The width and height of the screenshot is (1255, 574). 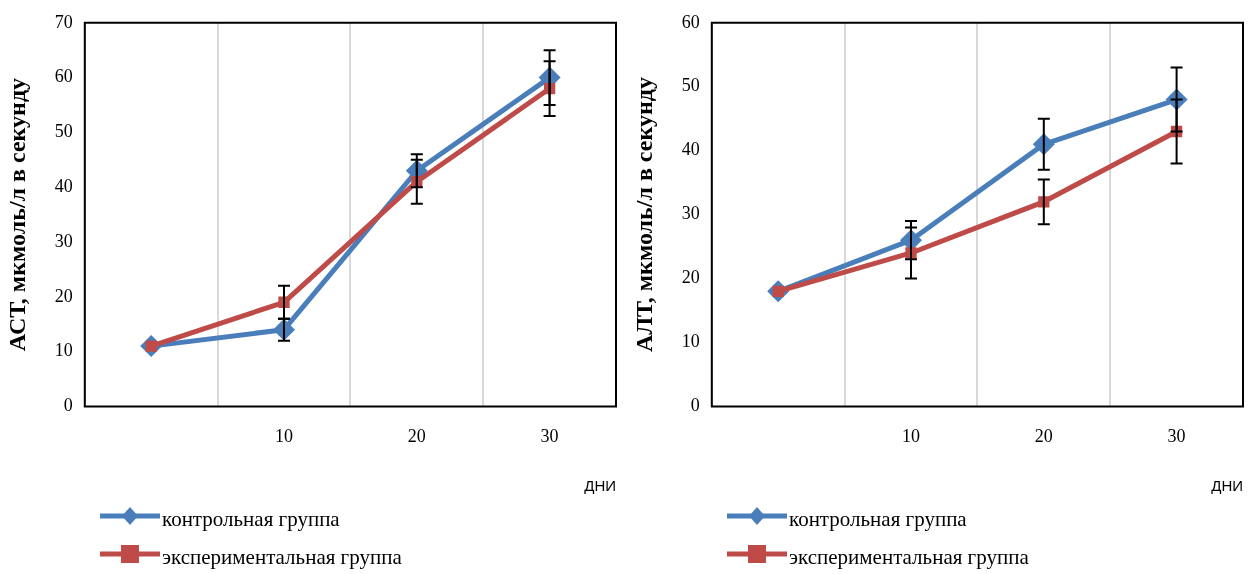 What do you see at coordinates (643, 215) in the screenshot?
I see `y-axis-title: АЛТ, мкмоль/л в секунду` at bounding box center [643, 215].